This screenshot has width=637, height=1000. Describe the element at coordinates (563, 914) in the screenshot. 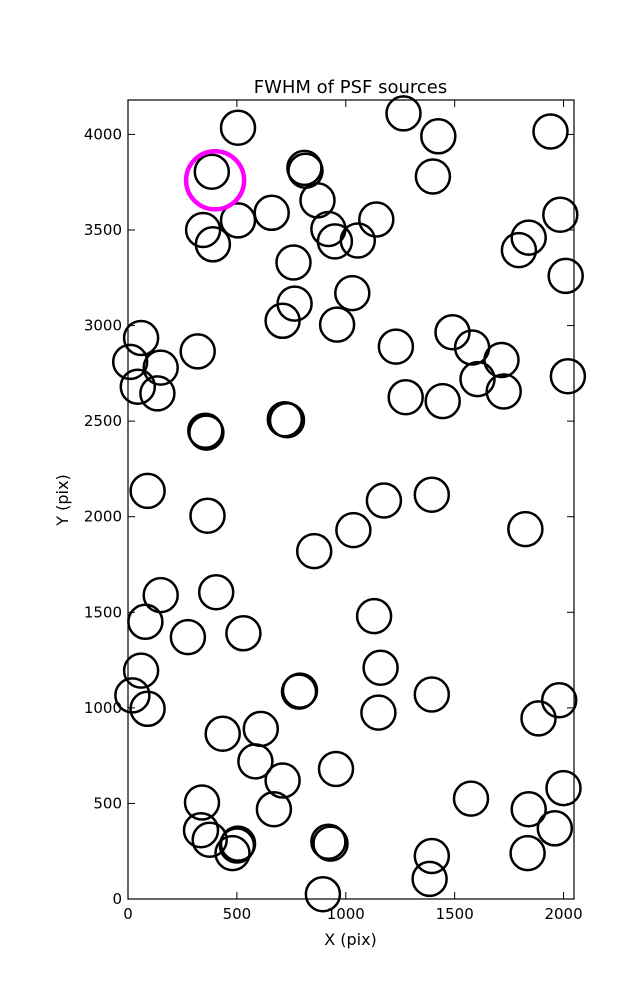

I see `x-tick-label: 2000` at that location.